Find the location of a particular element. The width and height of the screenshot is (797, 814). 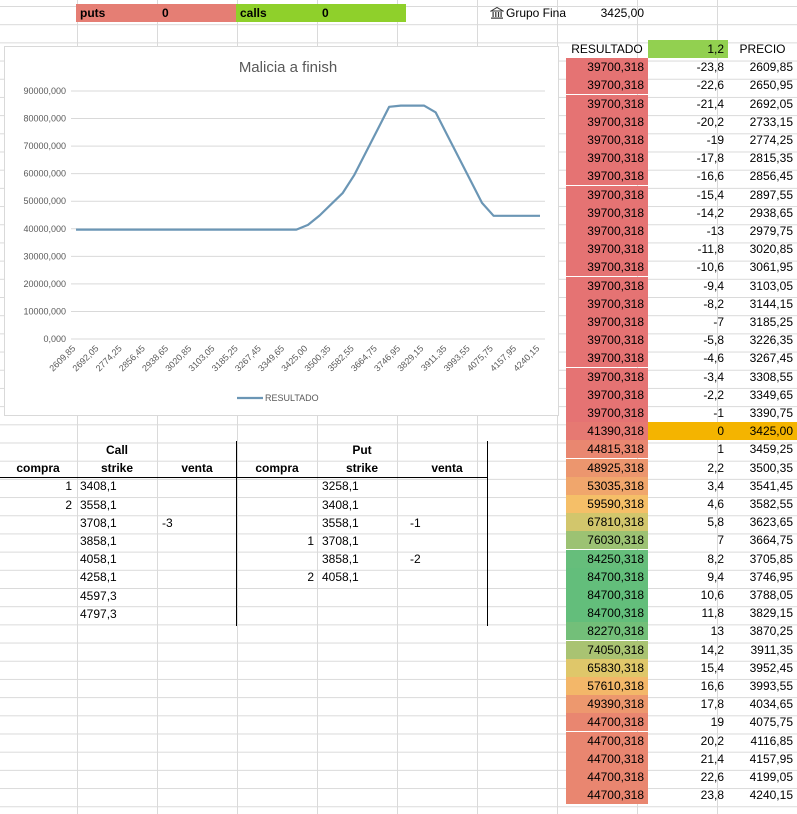

factor-cell: 9,4 is located at coordinates (715, 576).